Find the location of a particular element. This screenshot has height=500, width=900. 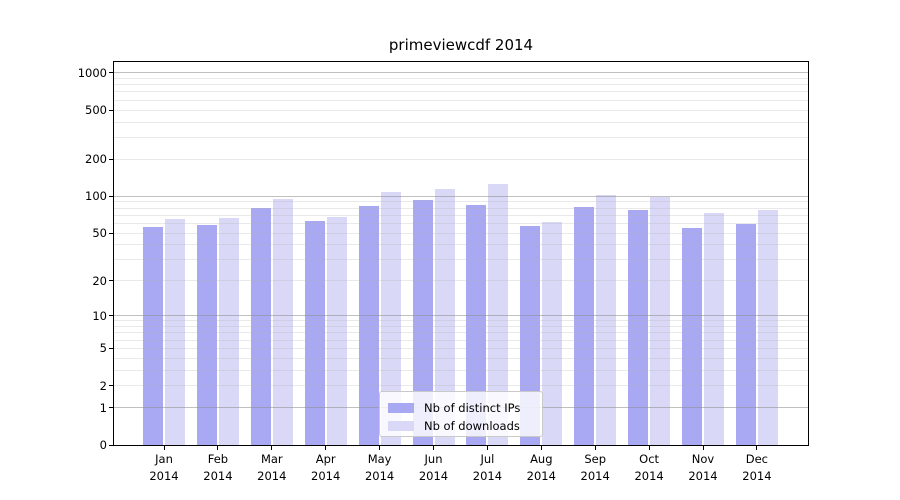

x-tick-month: Apr is located at coordinates (325, 459).